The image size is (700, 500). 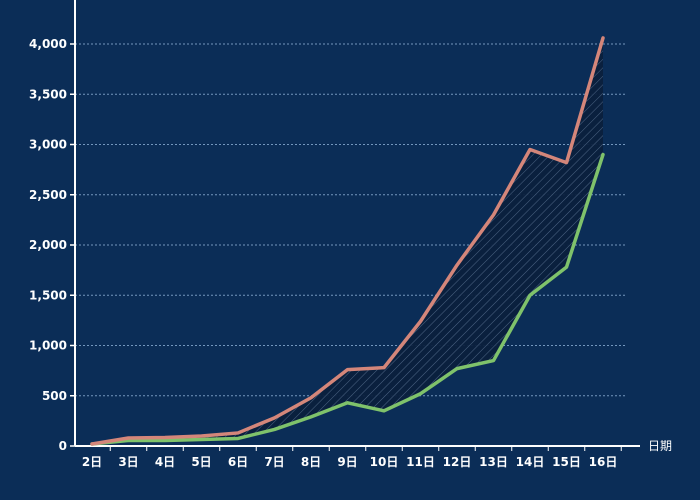 What do you see at coordinates (54, 396) in the screenshot?
I see `y-tick-label: 500` at bounding box center [54, 396].